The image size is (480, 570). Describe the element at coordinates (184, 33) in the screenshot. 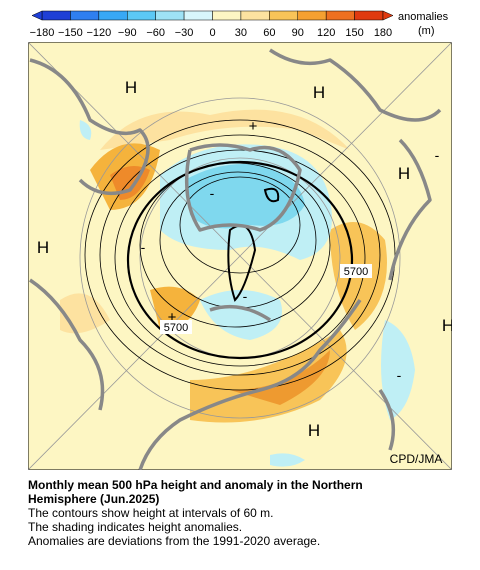

I see `colorbar-tick-label: −30` at that location.